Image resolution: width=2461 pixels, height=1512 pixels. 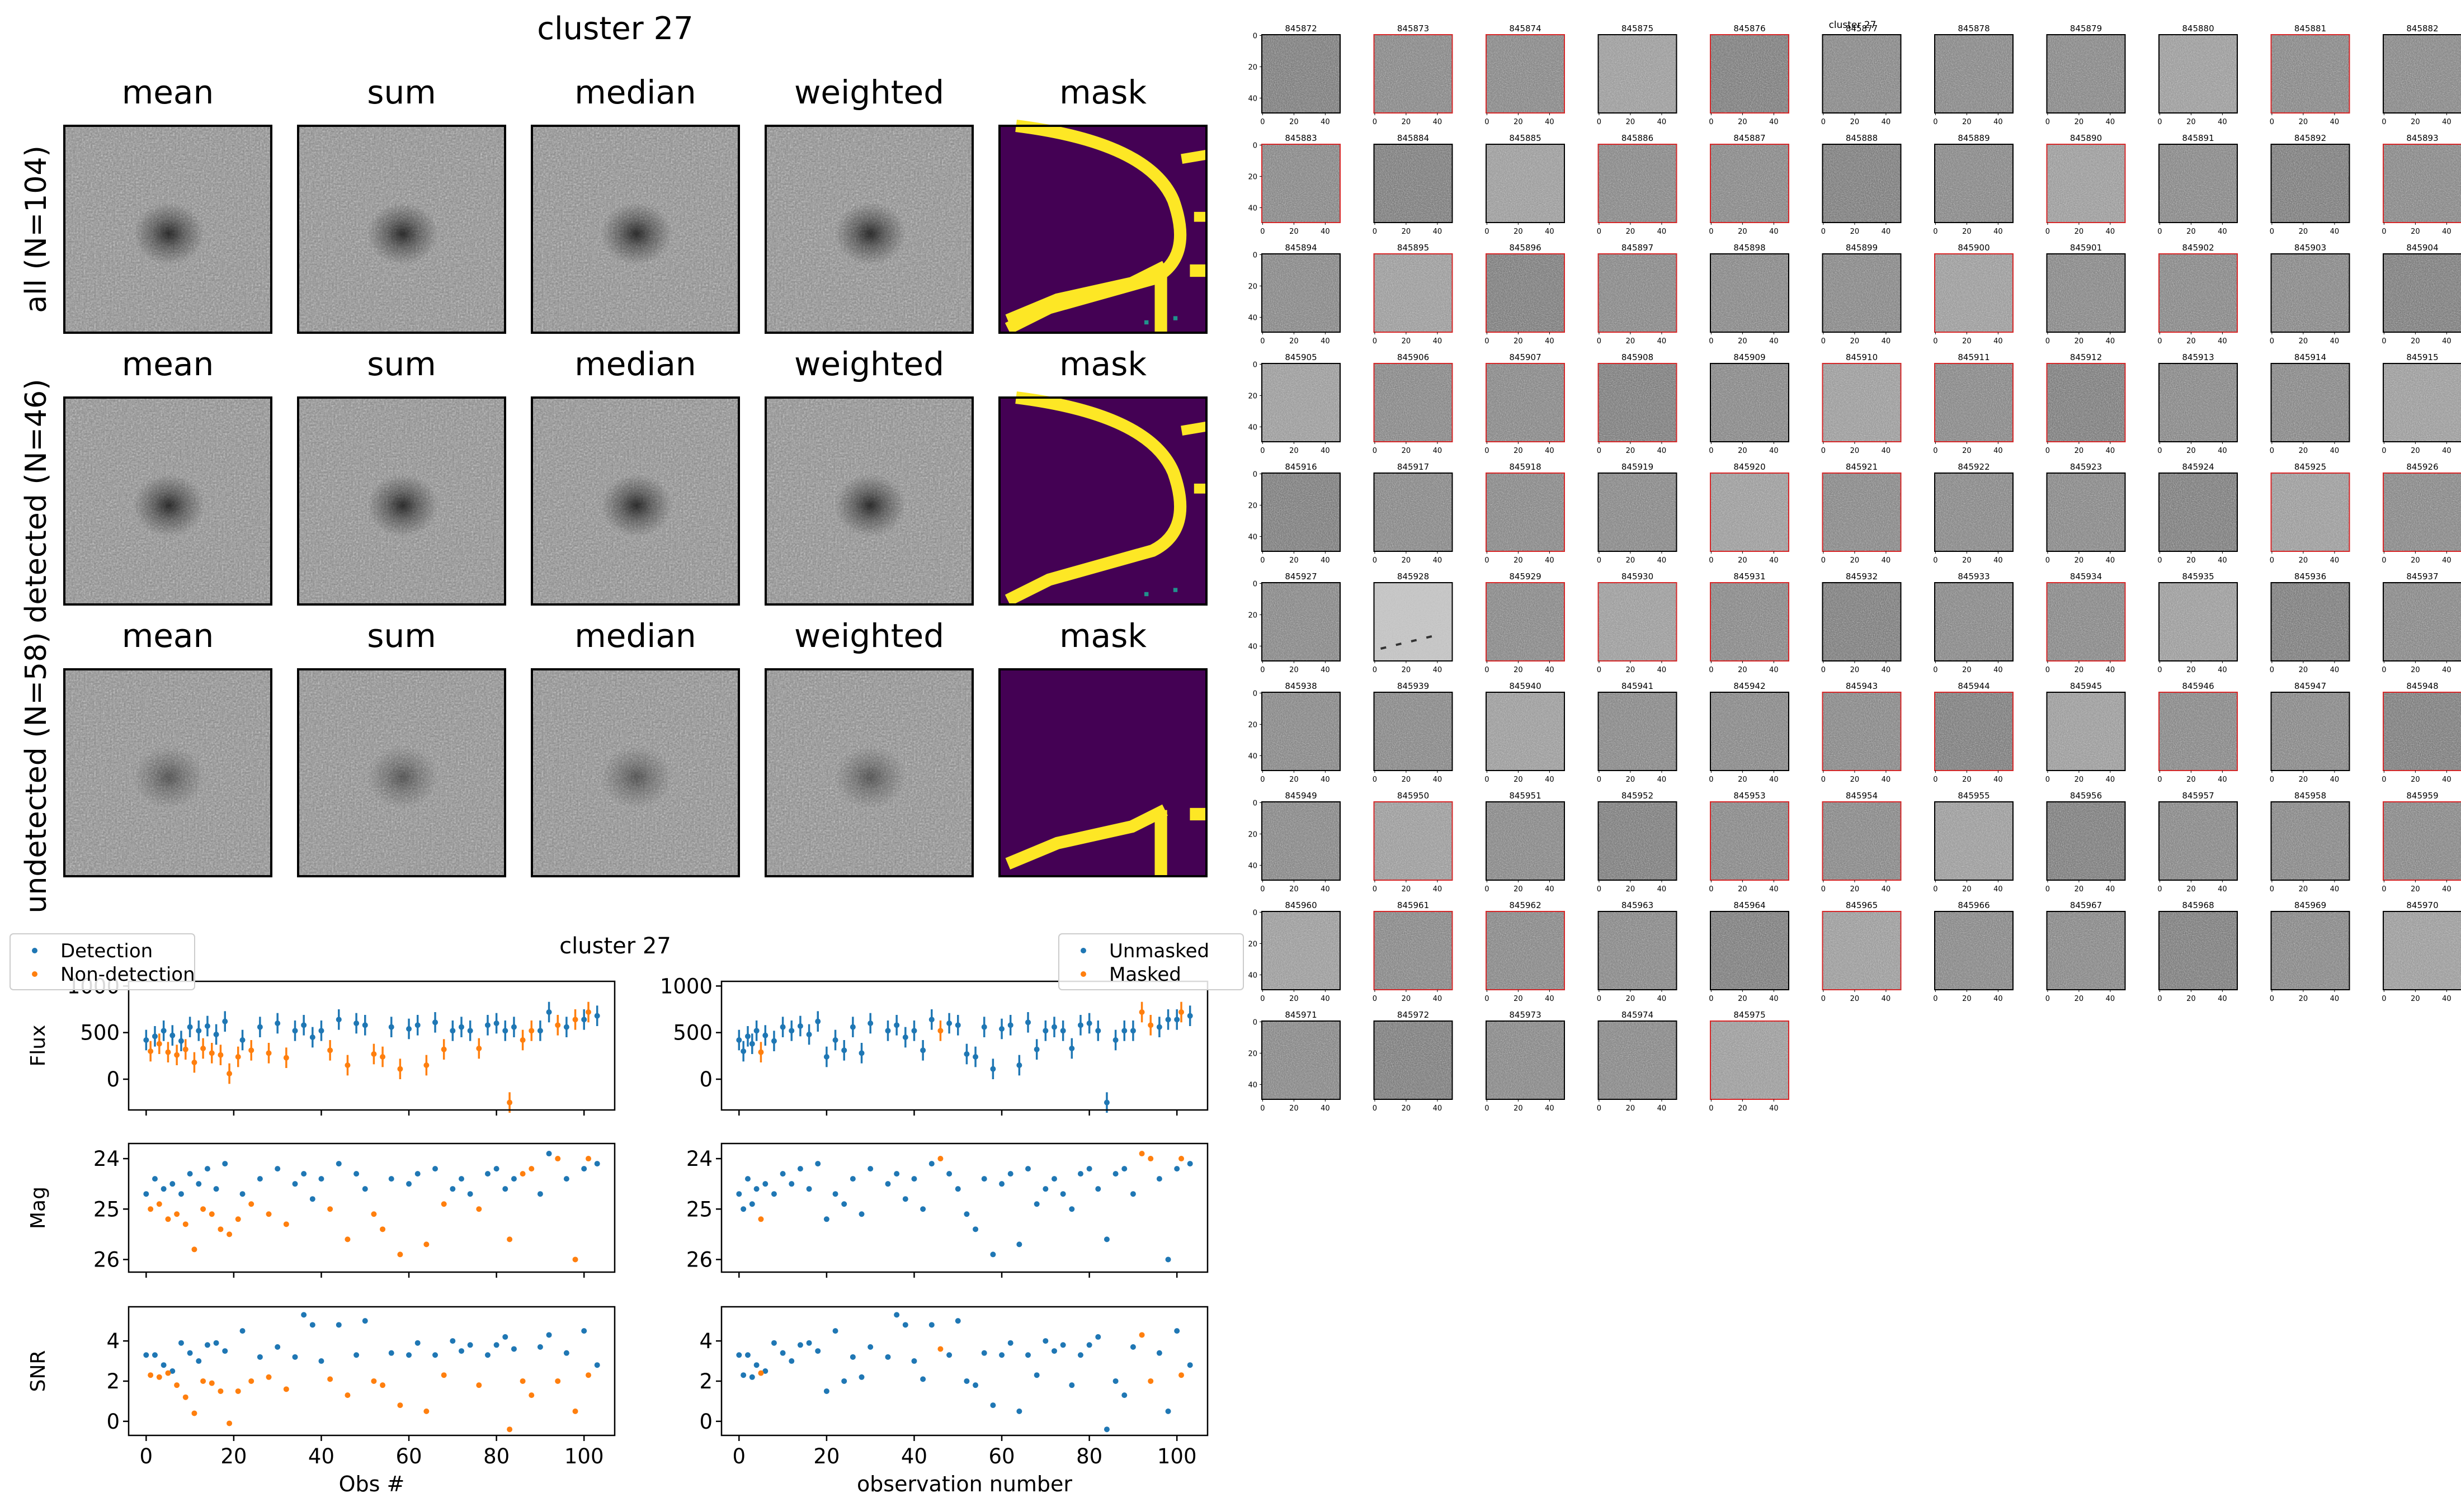 I want to click on thumbnail-id: 845946, so click(x=2198, y=686).